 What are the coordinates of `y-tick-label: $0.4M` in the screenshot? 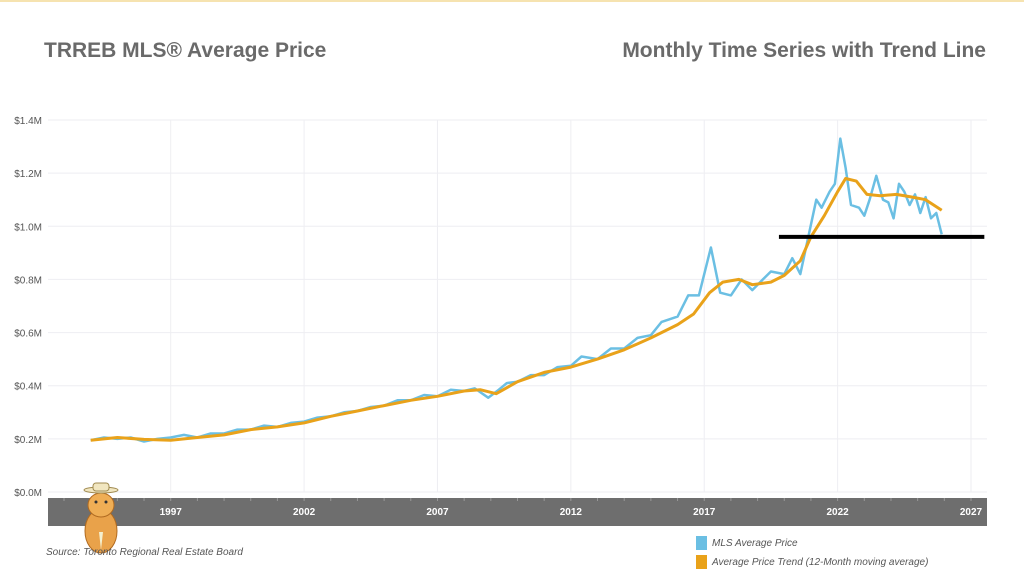 It's located at (28, 387).